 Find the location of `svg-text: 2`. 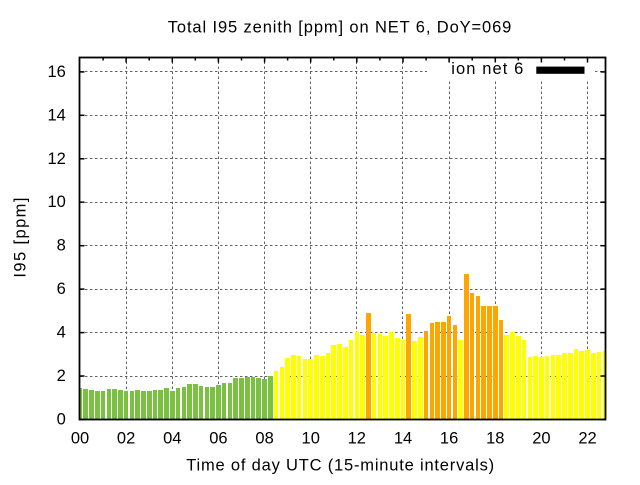

svg-text: 2 is located at coordinates (61, 376).